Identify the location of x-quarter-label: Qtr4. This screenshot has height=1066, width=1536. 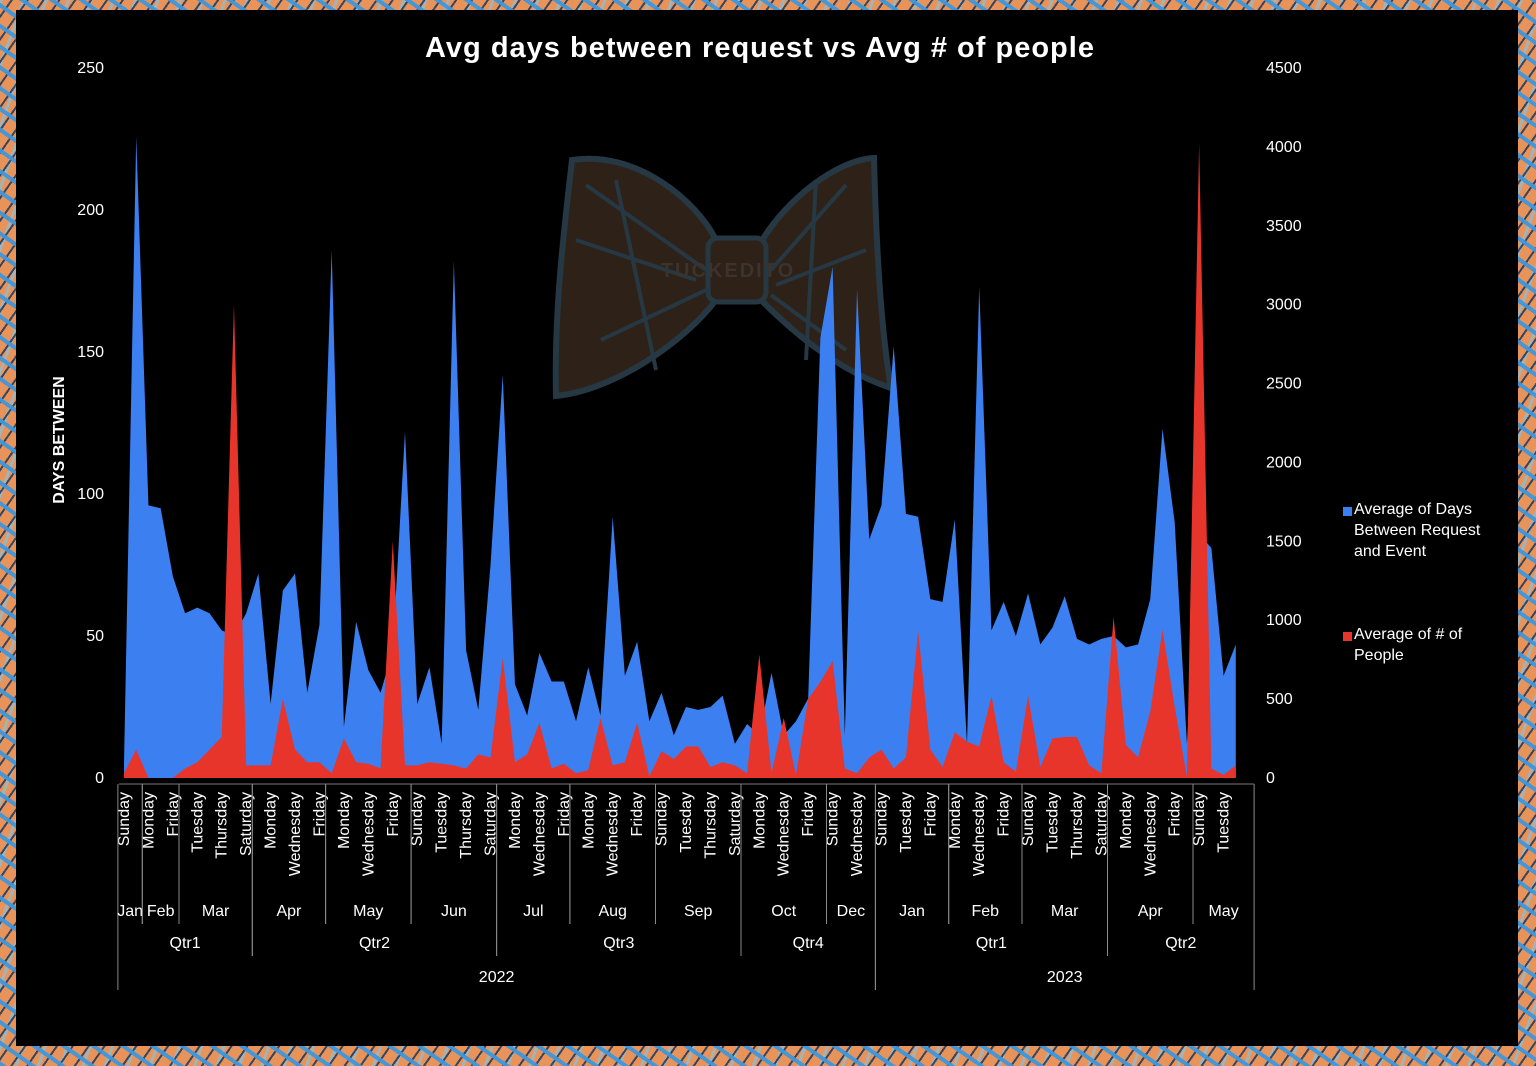
(808, 943).